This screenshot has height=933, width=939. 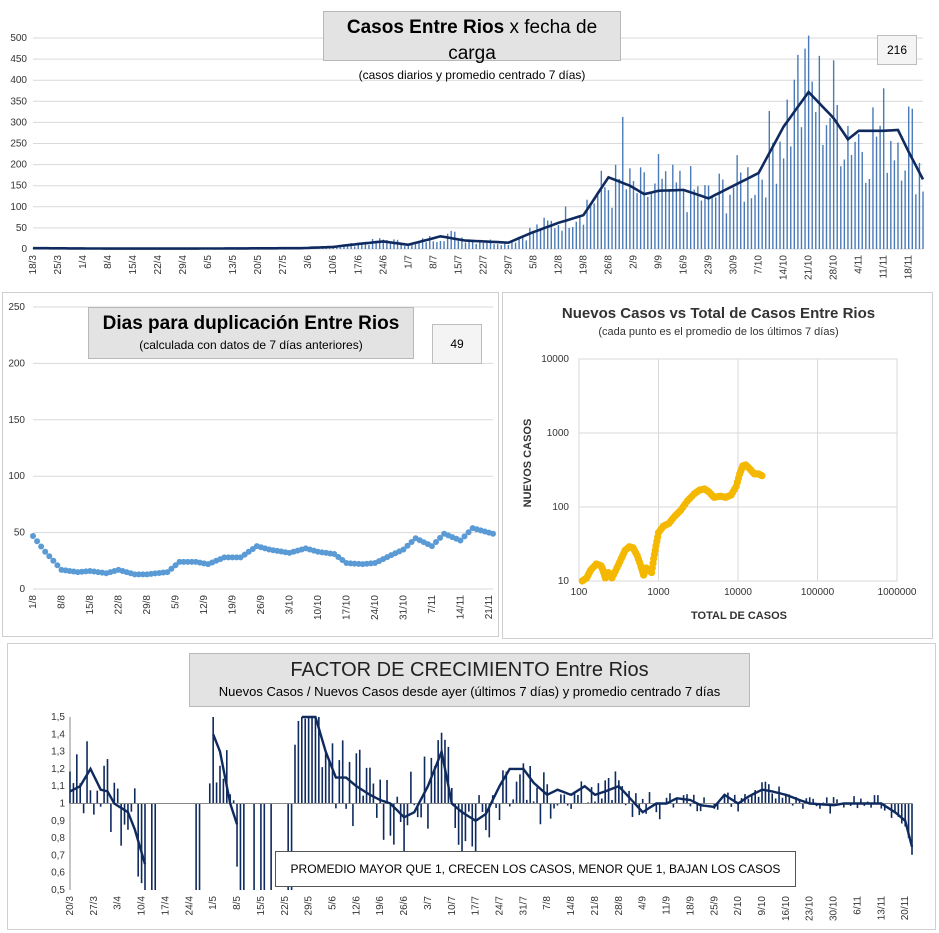 I want to click on duplicacion-x-tick-label: 7/11, so click(x=432, y=604).